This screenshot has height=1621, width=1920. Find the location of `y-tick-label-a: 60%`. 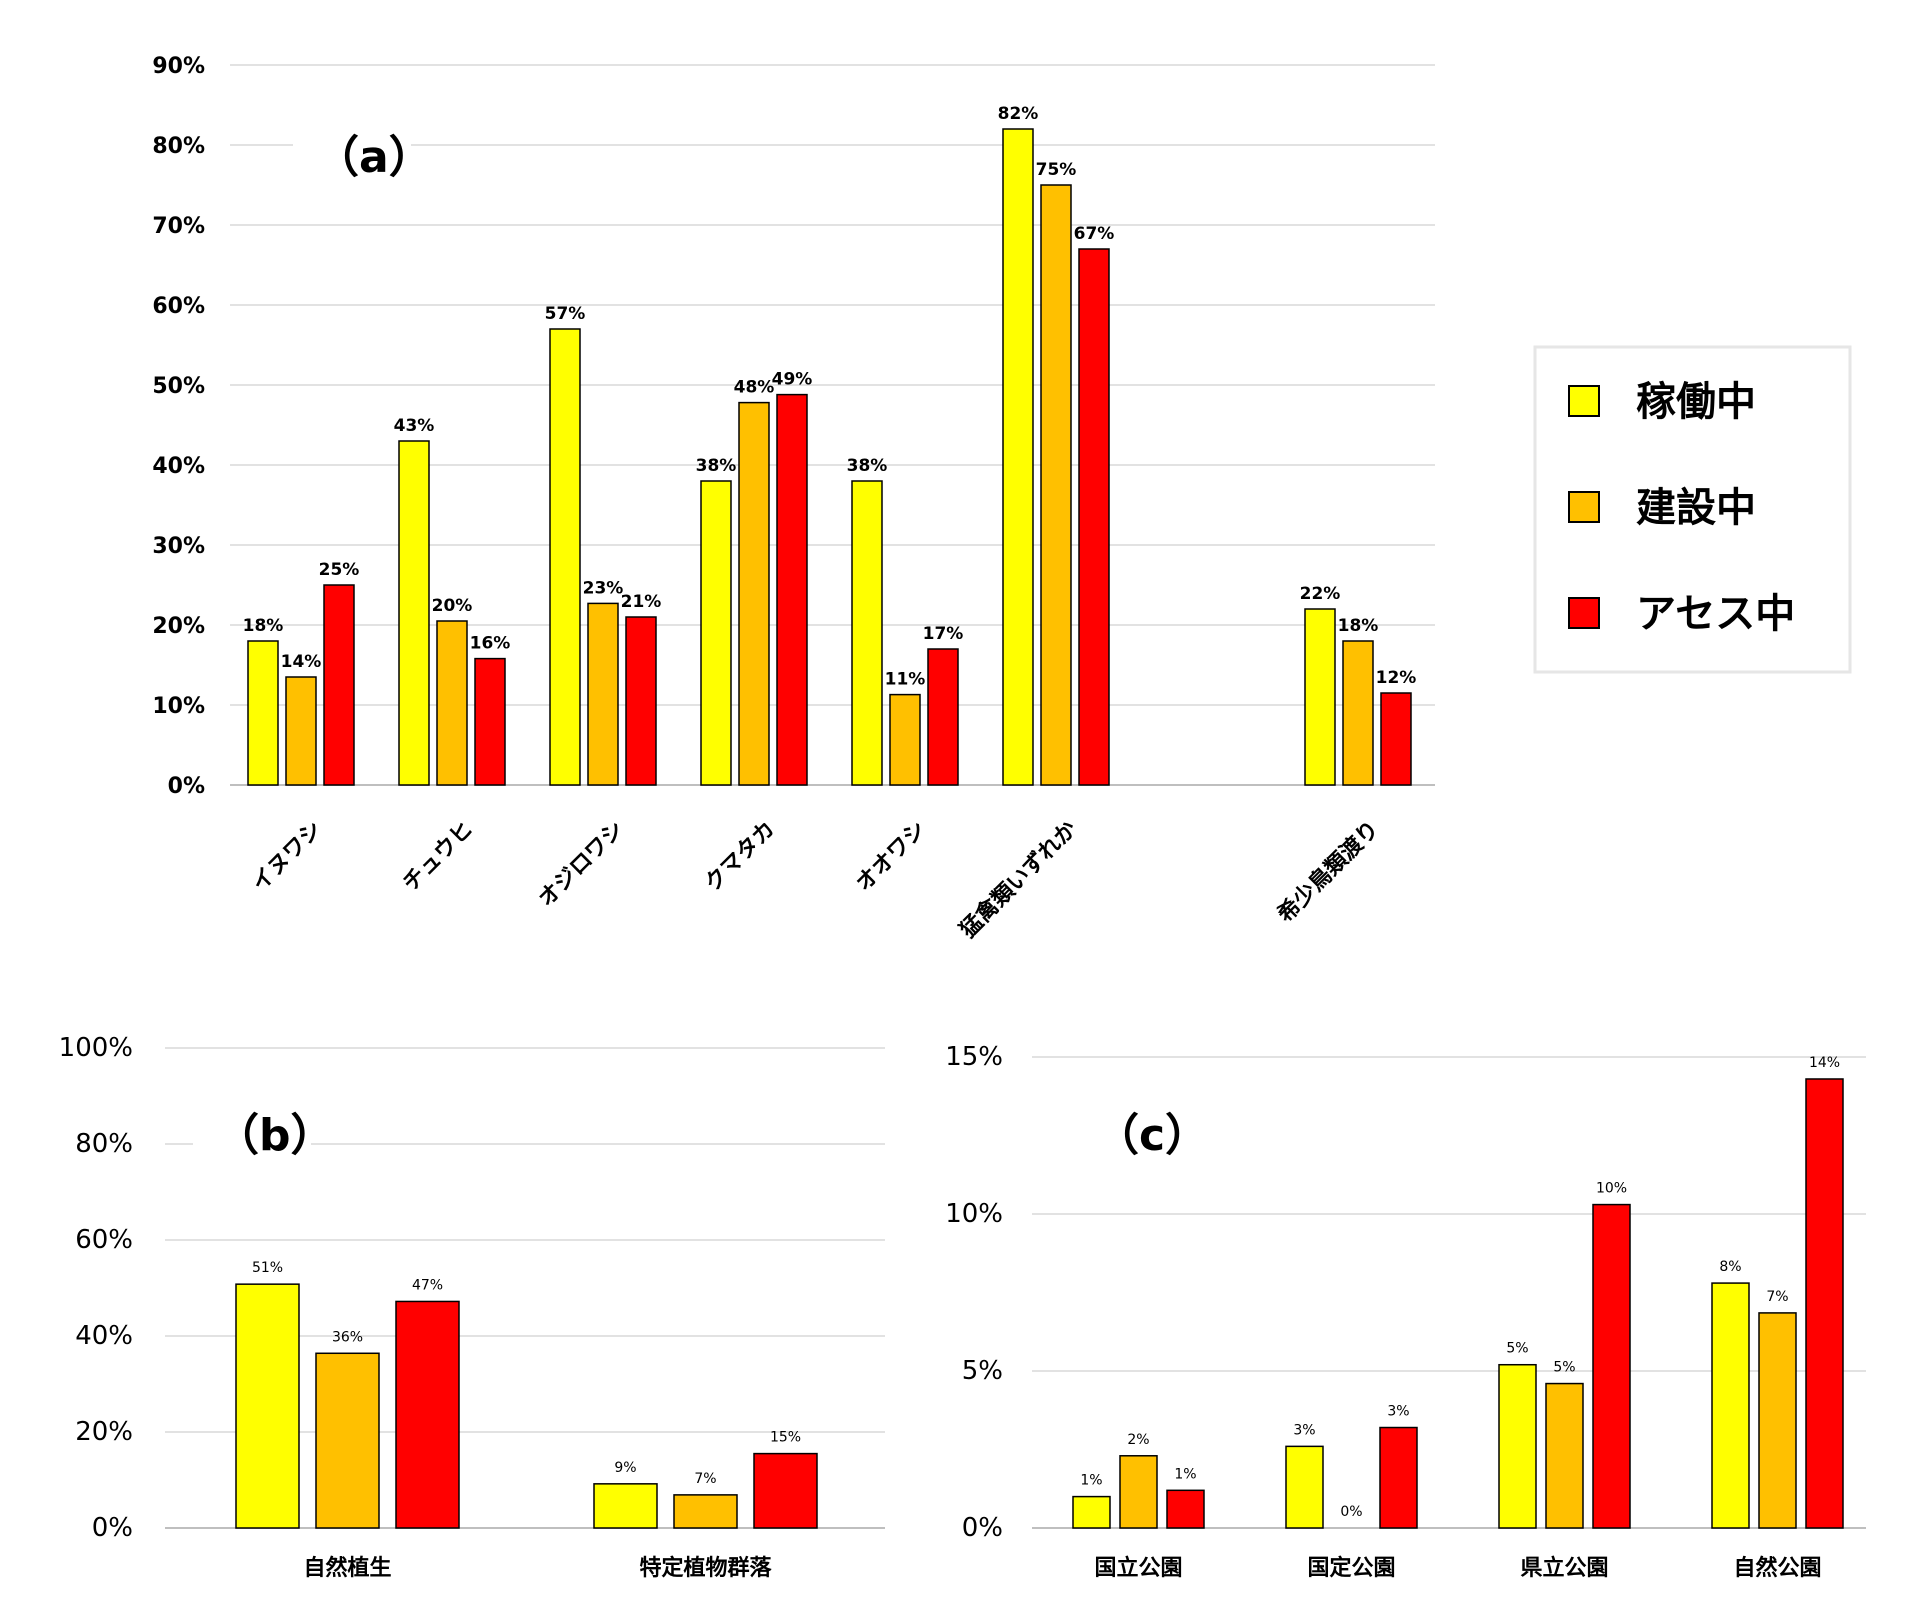

y-tick-label-a: 60% is located at coordinates (178, 306).